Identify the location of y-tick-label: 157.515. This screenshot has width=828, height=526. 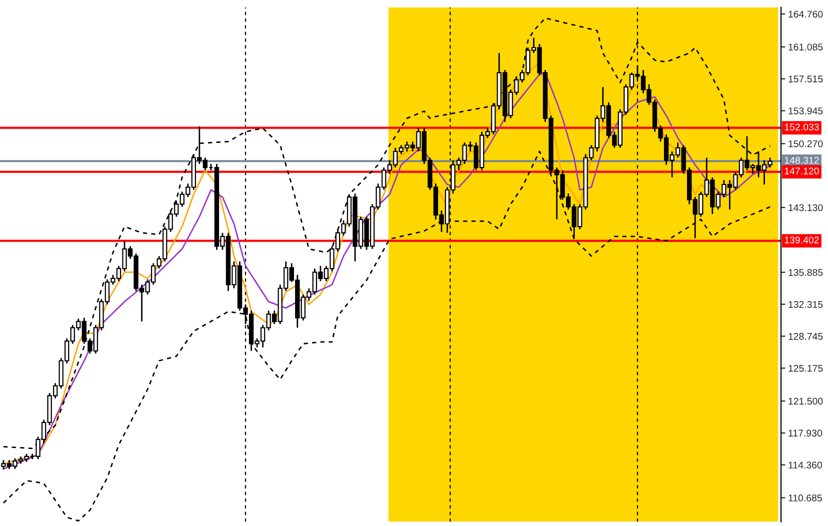
(805, 79).